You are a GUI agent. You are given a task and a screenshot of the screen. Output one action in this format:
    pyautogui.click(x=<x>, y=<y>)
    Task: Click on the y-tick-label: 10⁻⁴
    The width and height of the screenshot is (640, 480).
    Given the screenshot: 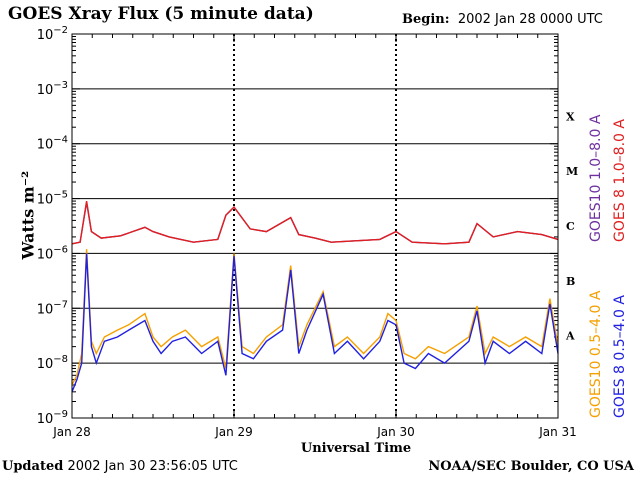 What is the action you would take?
    pyautogui.click(x=52, y=144)
    